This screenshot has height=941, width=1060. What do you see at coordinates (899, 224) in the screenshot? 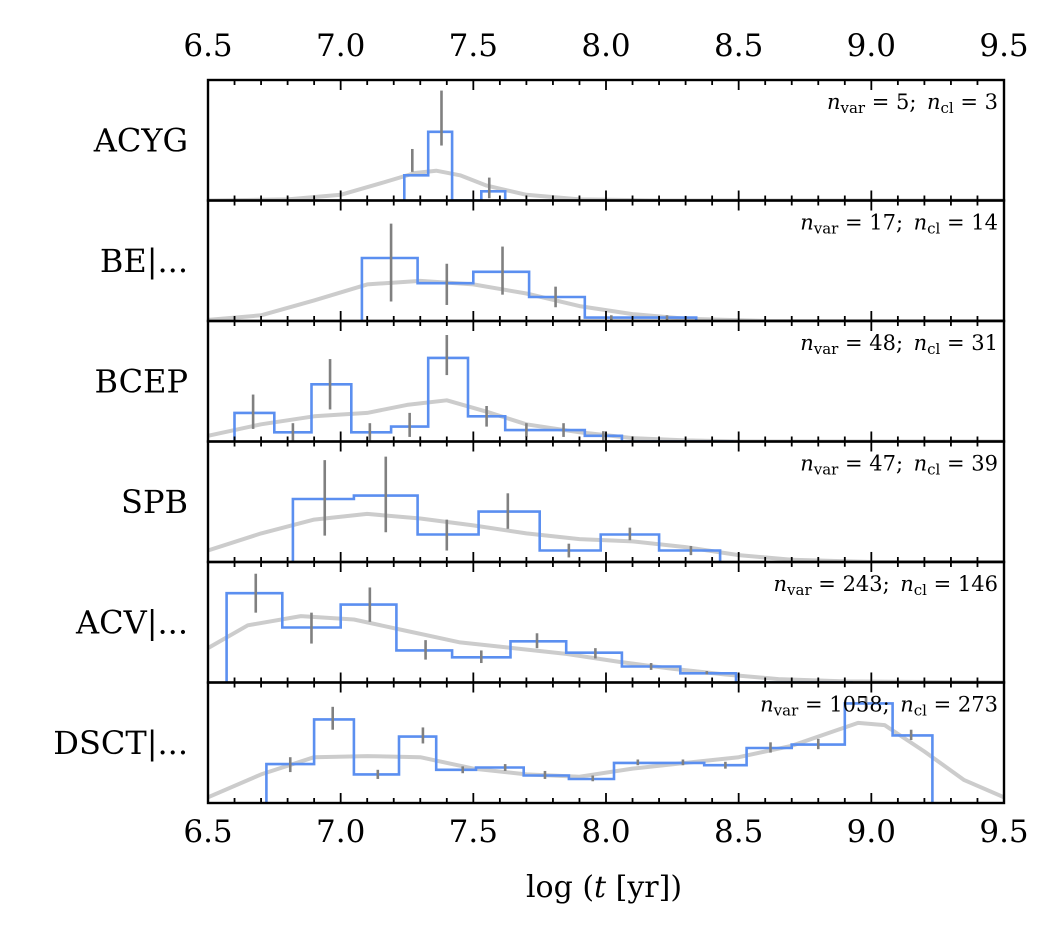
I see `count-annotation: nvar = 17; ncl = 14` at bounding box center [899, 224].